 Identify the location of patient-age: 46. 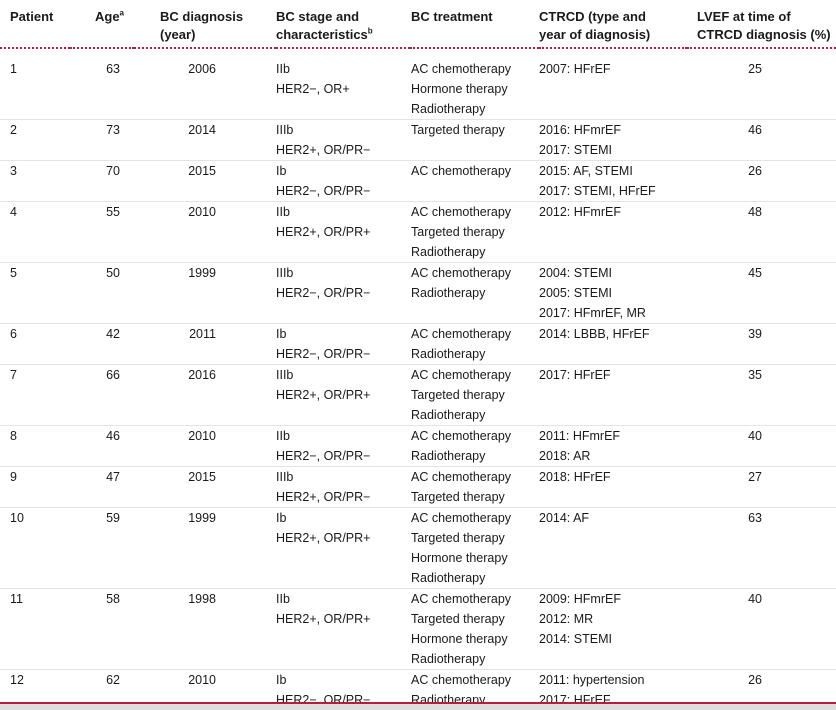
(113, 436).